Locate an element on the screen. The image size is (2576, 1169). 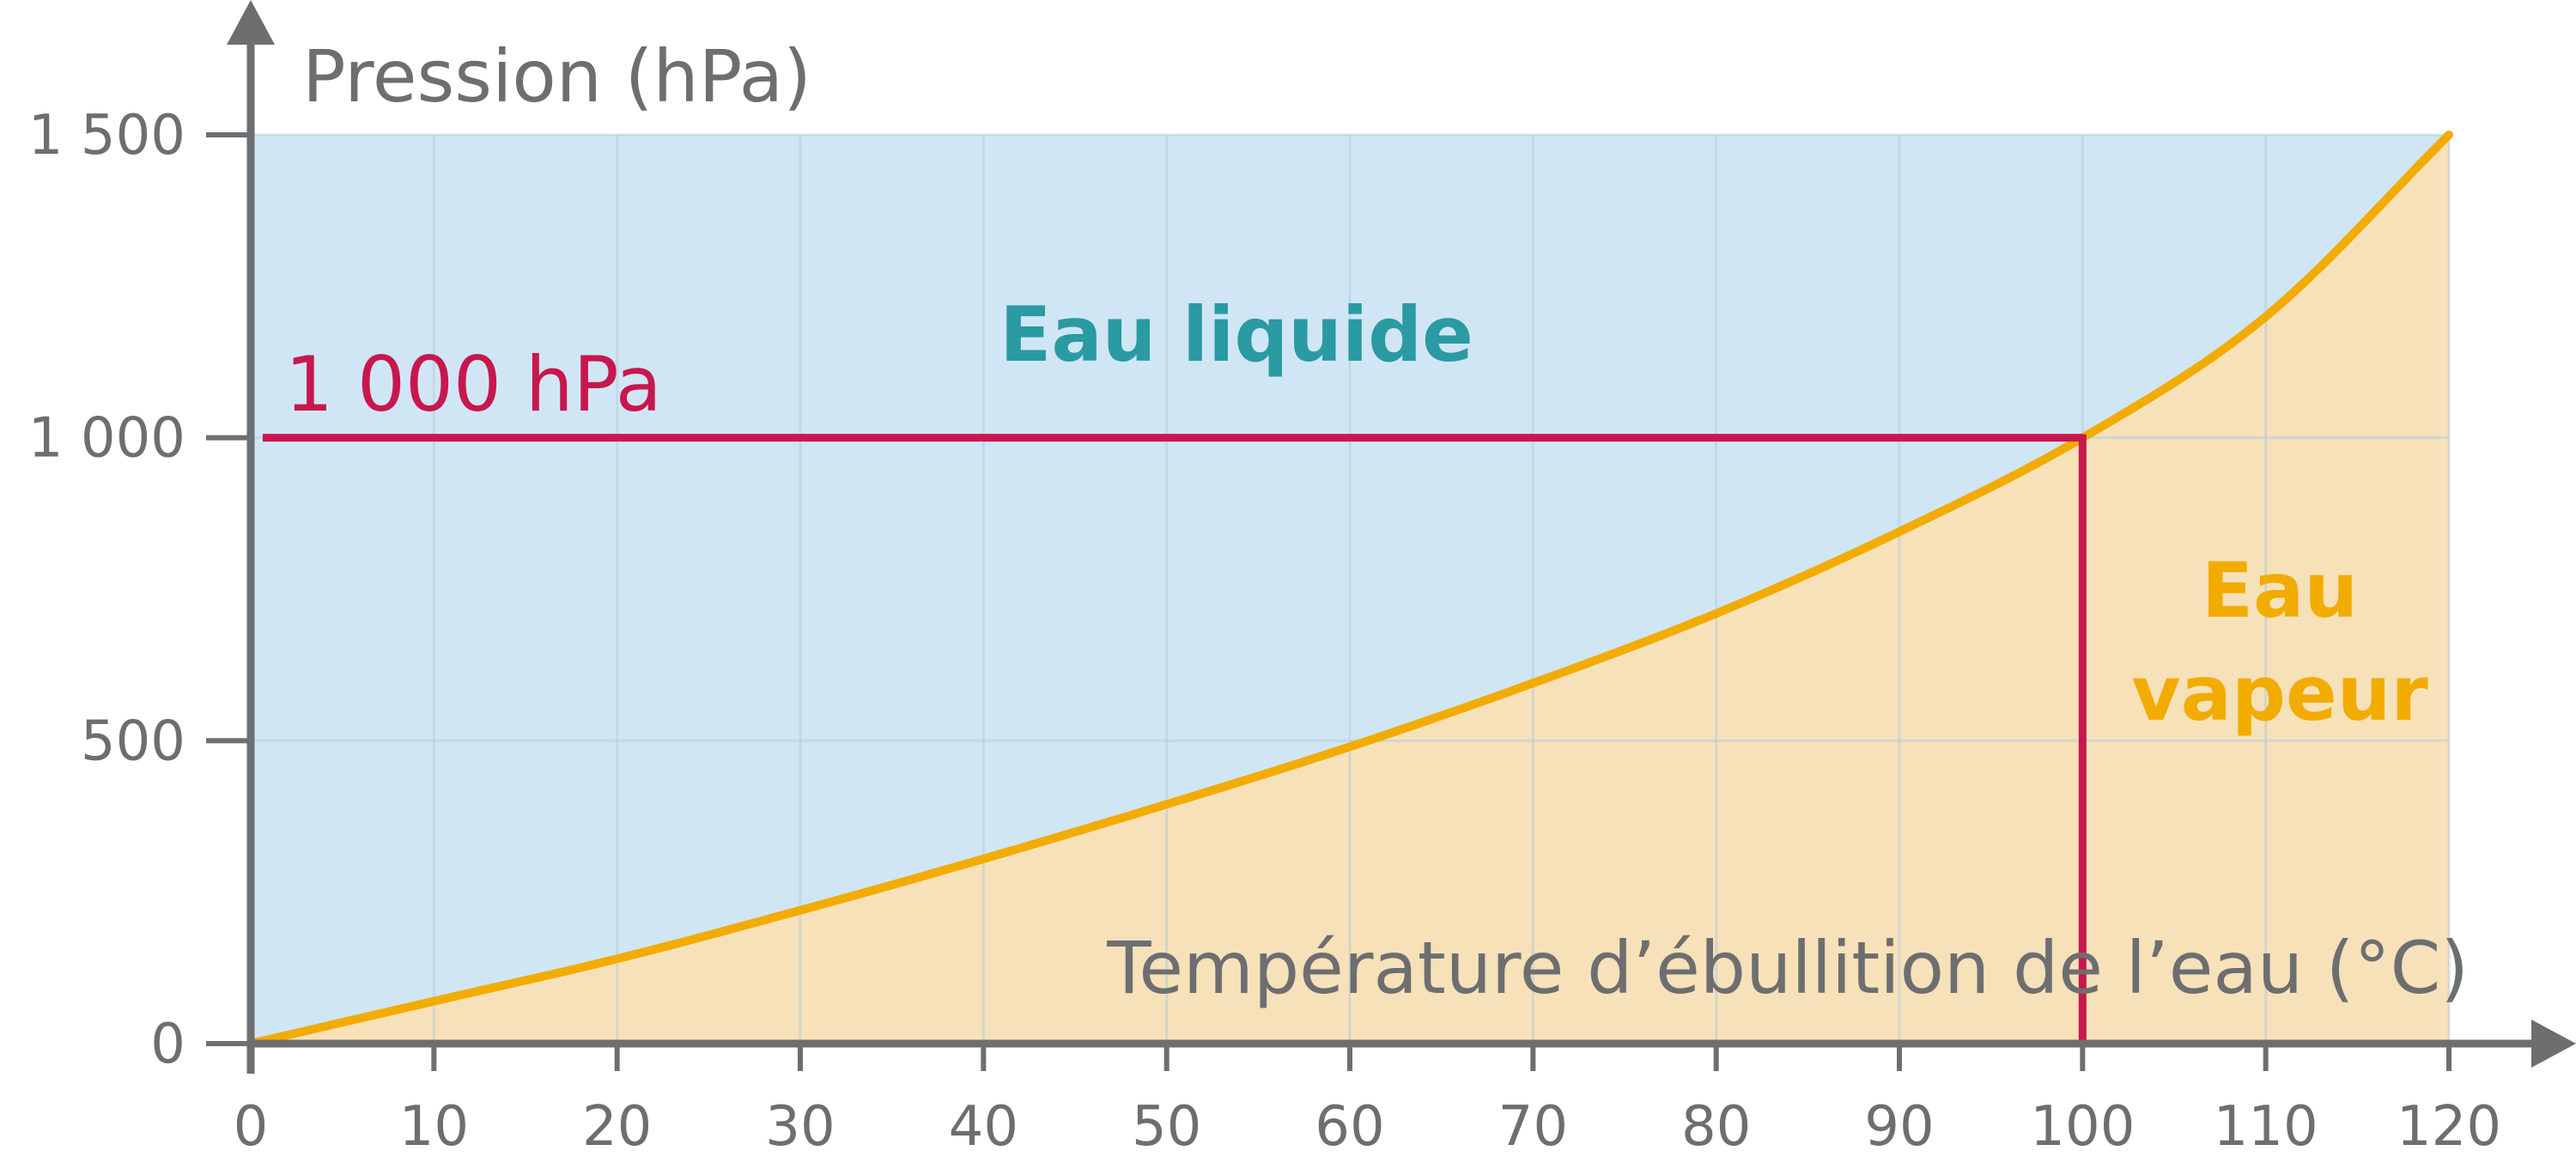
x-tick-label: 50 is located at coordinates (1166, 1127).